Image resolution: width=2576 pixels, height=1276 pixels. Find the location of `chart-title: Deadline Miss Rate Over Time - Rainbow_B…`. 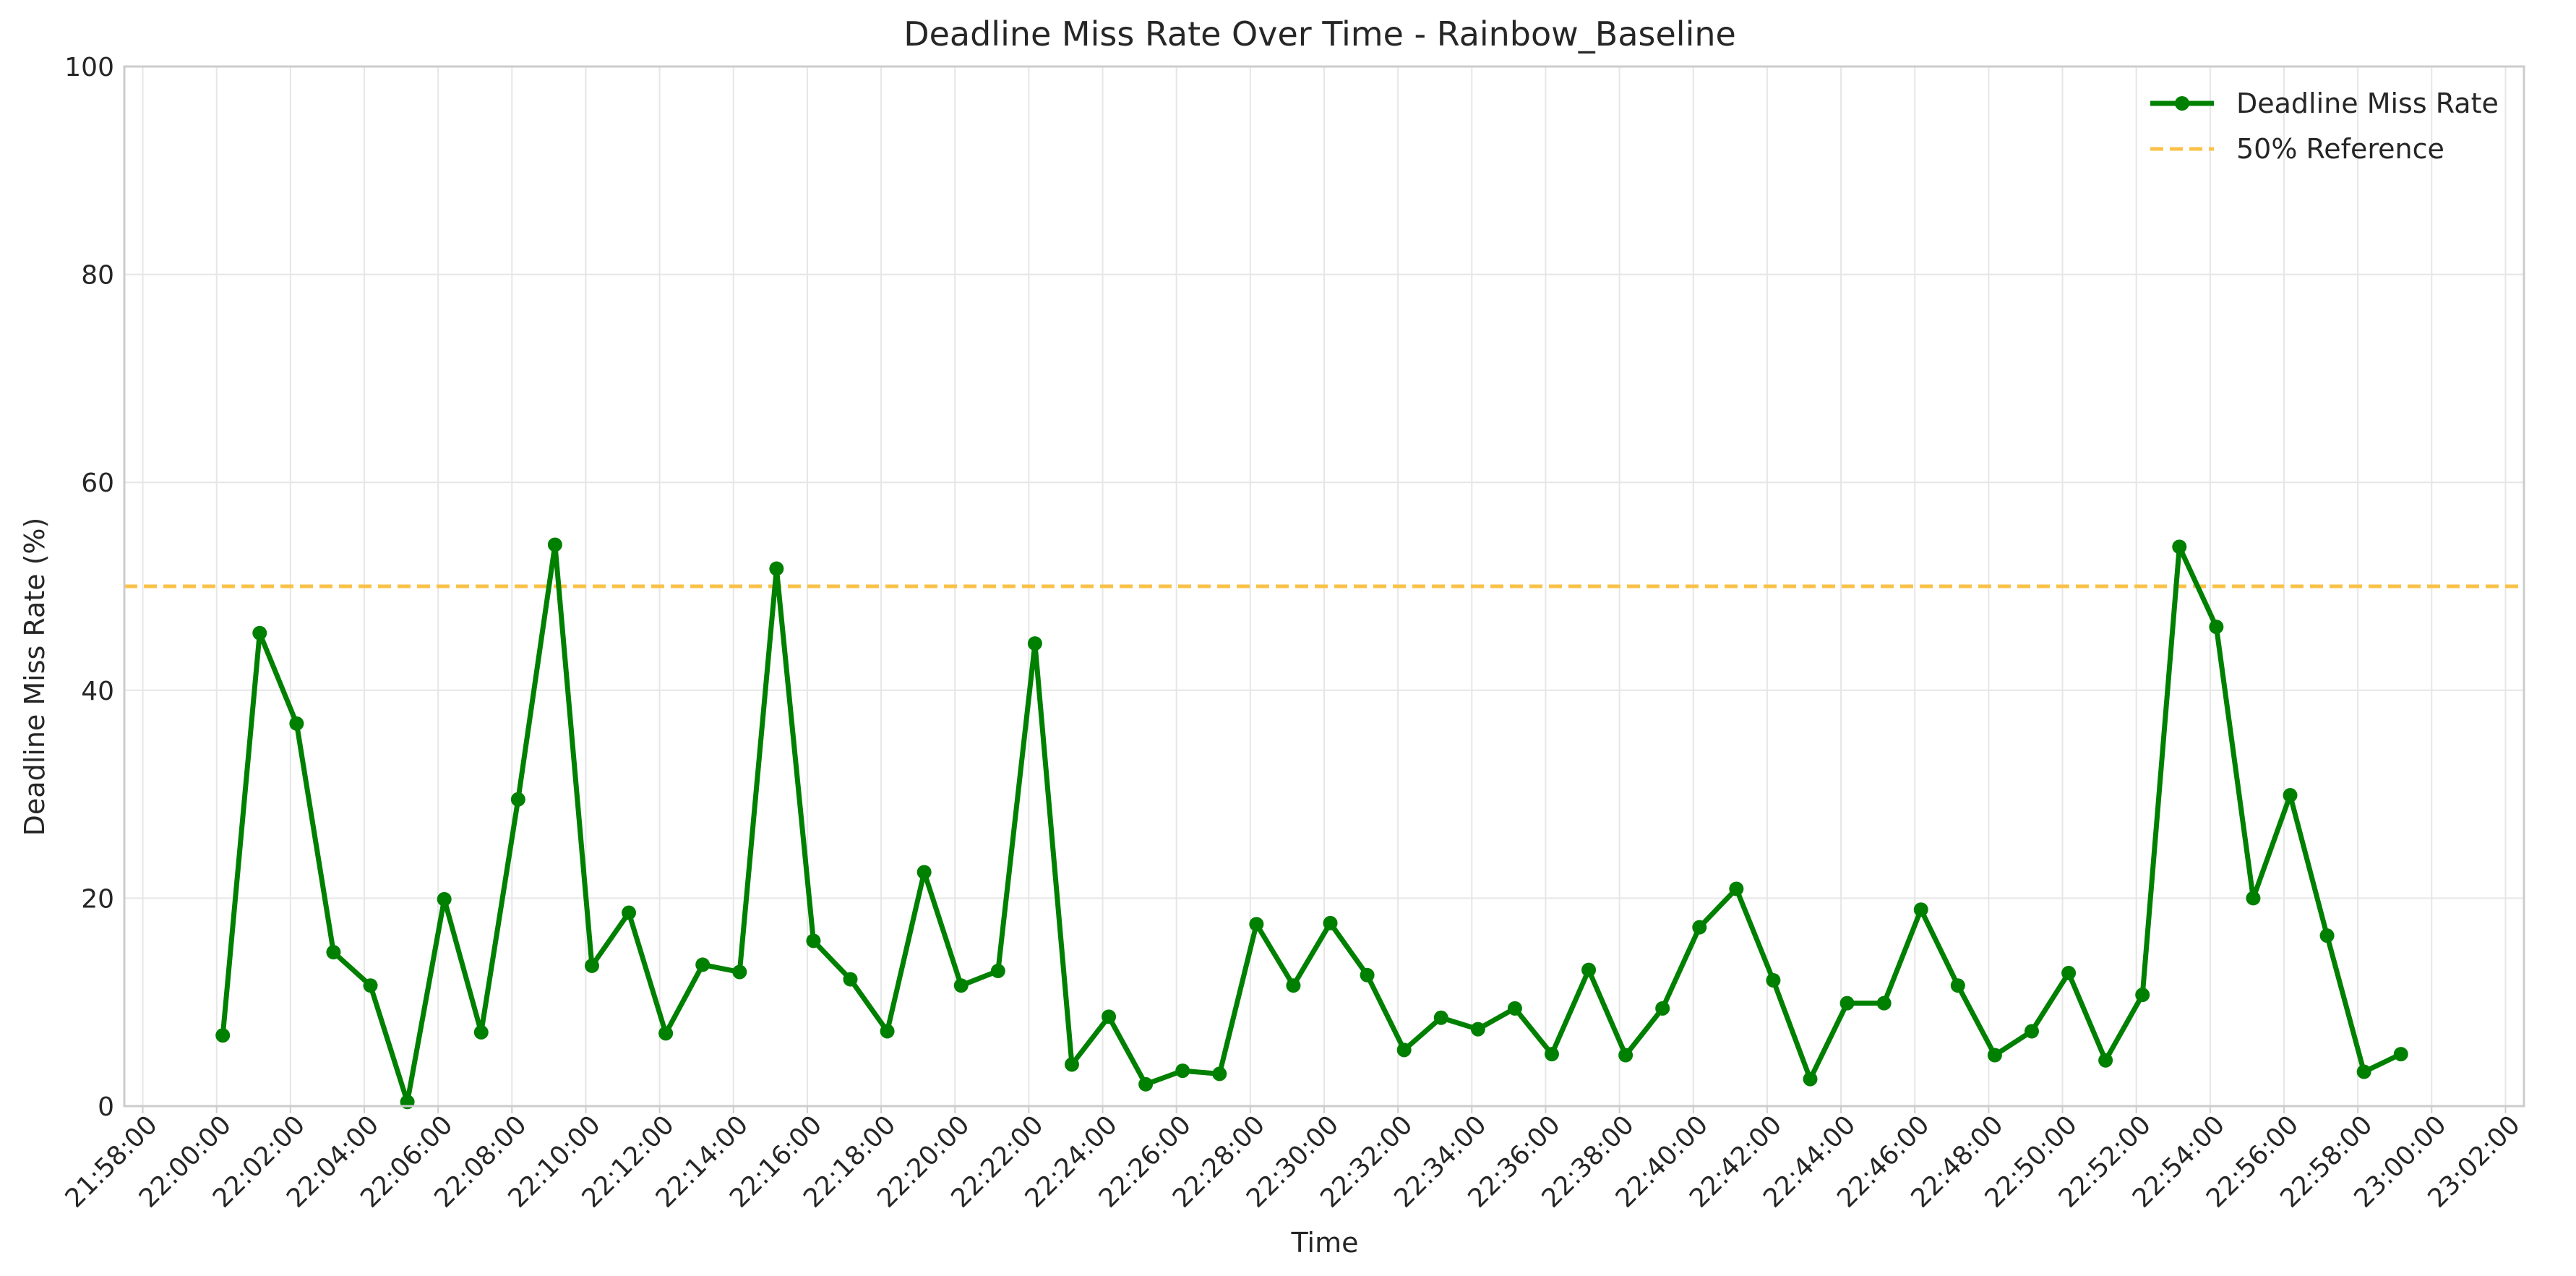

chart-title: Deadline Miss Rate Over Time - Rainbow_B… is located at coordinates (1320, 33).